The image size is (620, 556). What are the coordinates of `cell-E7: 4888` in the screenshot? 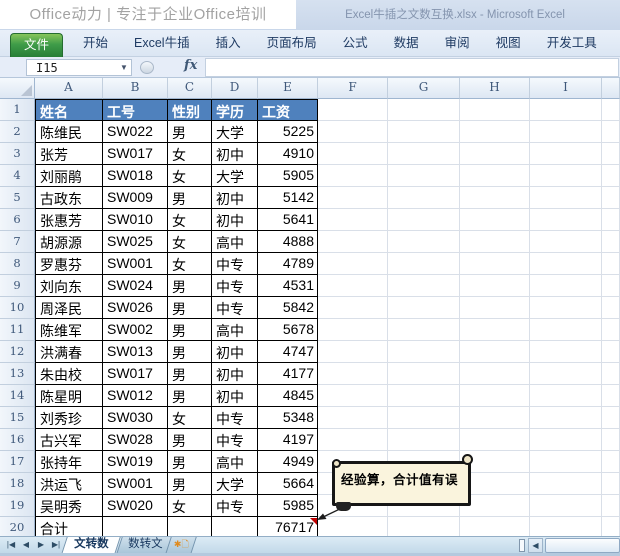 It's located at (288, 242).